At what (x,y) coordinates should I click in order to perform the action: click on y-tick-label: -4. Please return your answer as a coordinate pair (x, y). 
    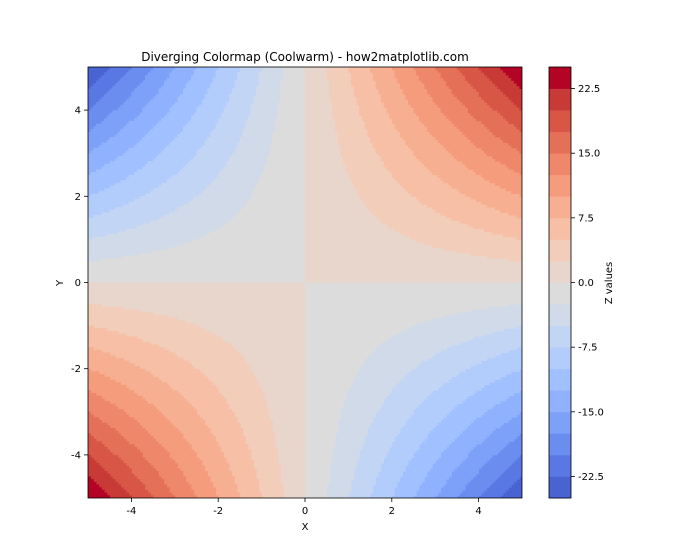
    Looking at the image, I should click on (76, 455).